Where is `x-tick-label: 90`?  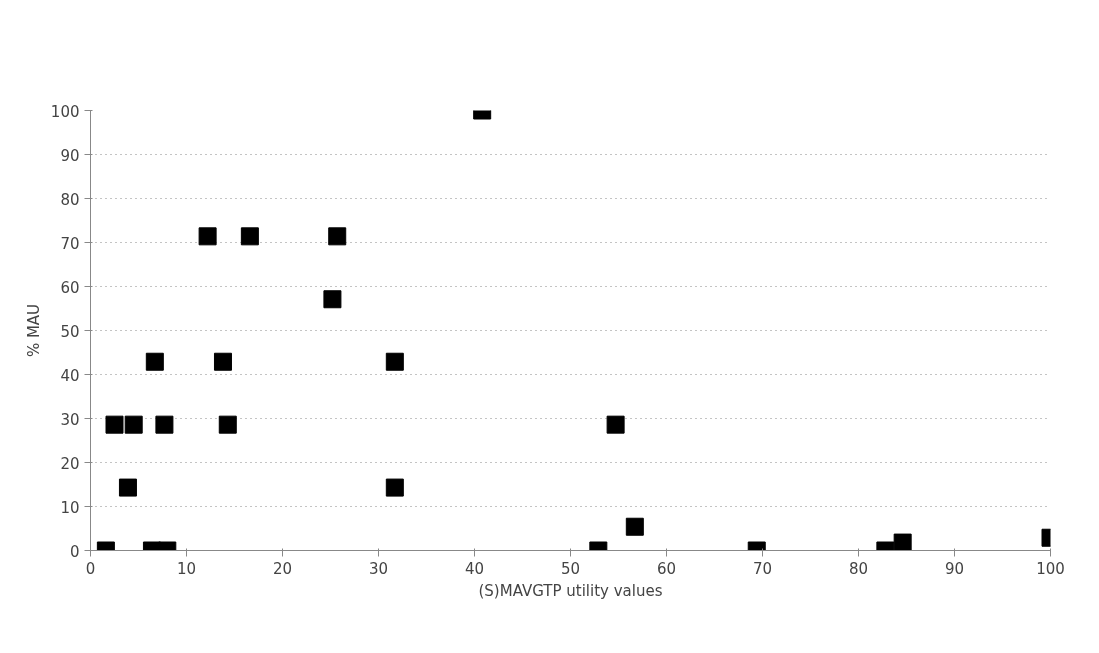
x-tick-label: 90 is located at coordinates (954, 568).